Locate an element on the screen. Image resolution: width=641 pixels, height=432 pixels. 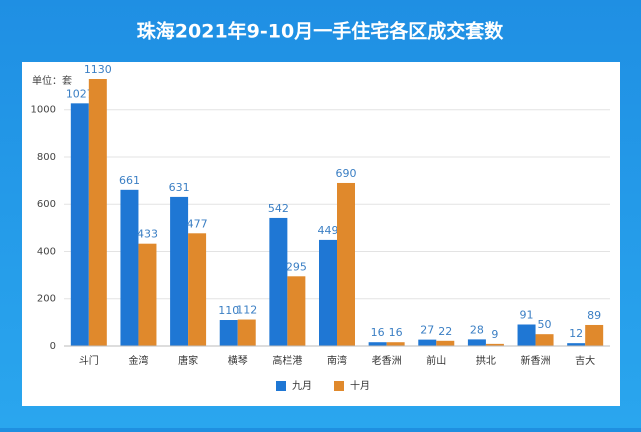
data-label: 91 is located at coordinates (527, 314).